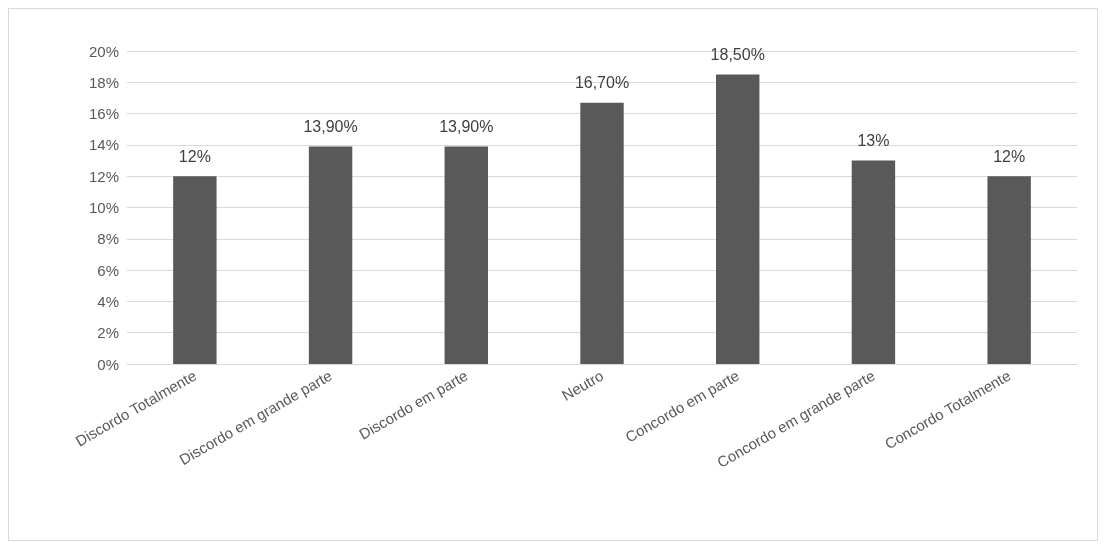  Describe the element at coordinates (108, 333) in the screenshot. I see `y-tick-label: 2%` at that location.